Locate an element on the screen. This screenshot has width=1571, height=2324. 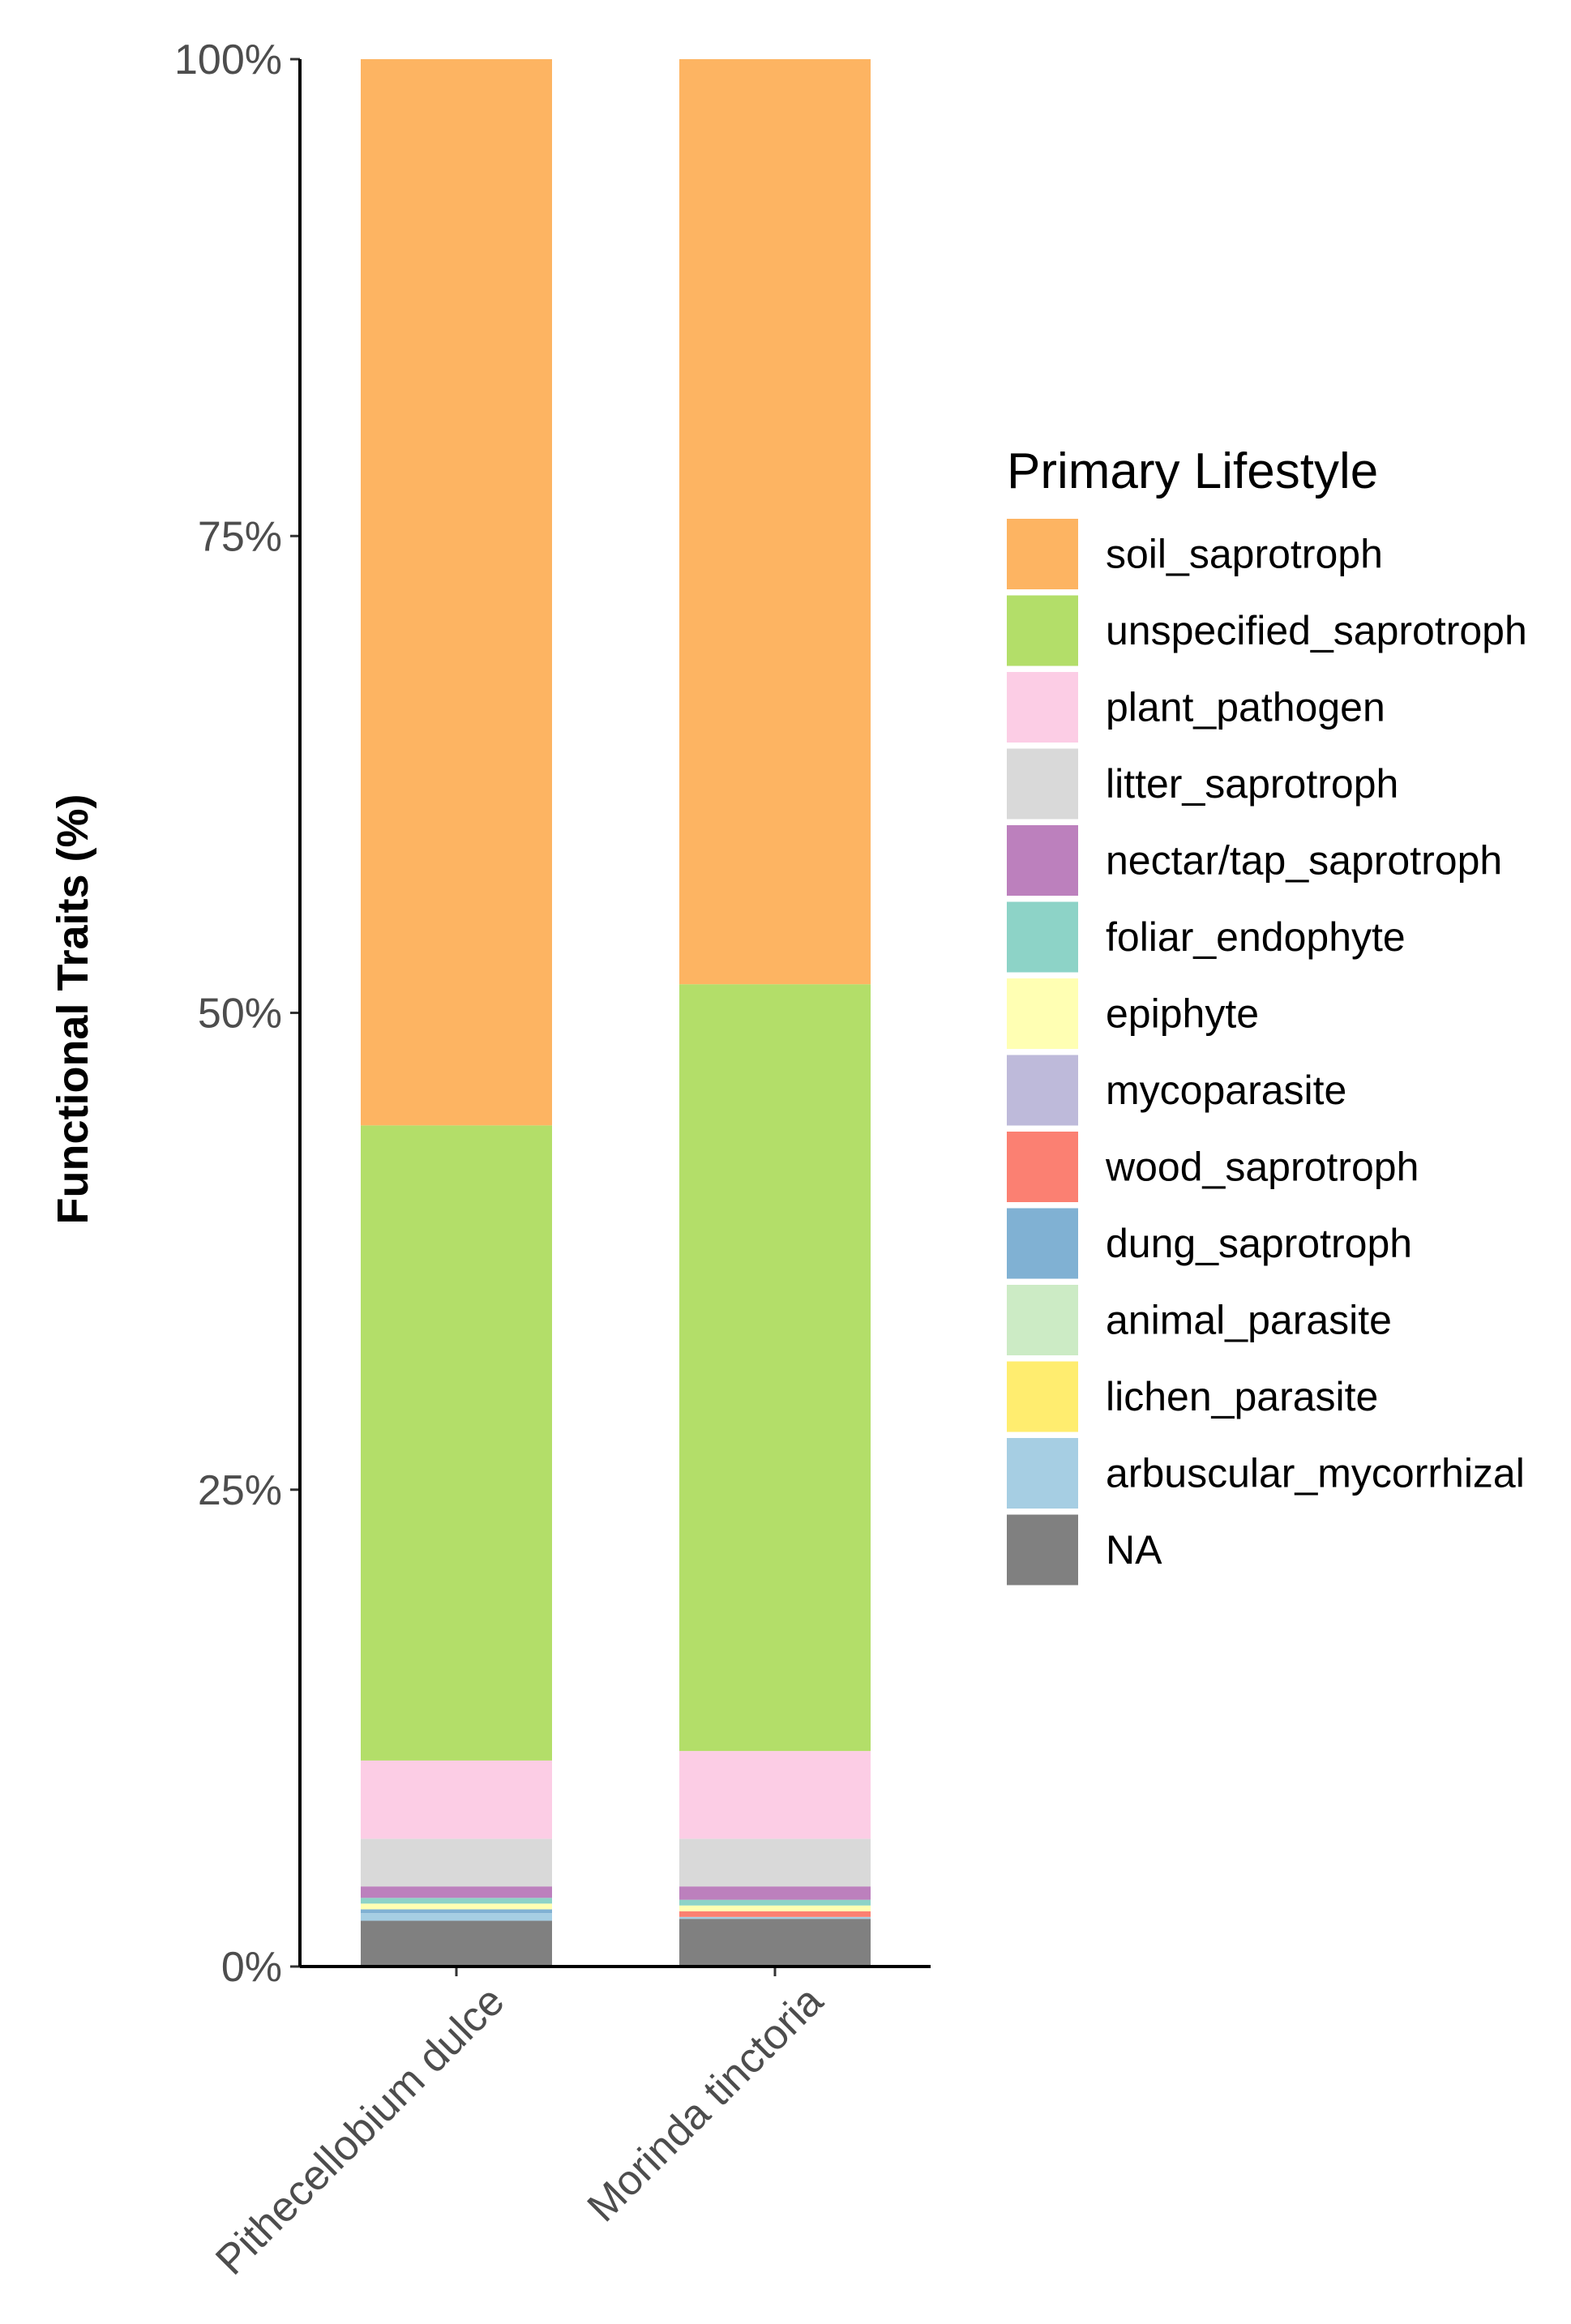
legend-swatch-animal-parasite is located at coordinates (1042, 1320).